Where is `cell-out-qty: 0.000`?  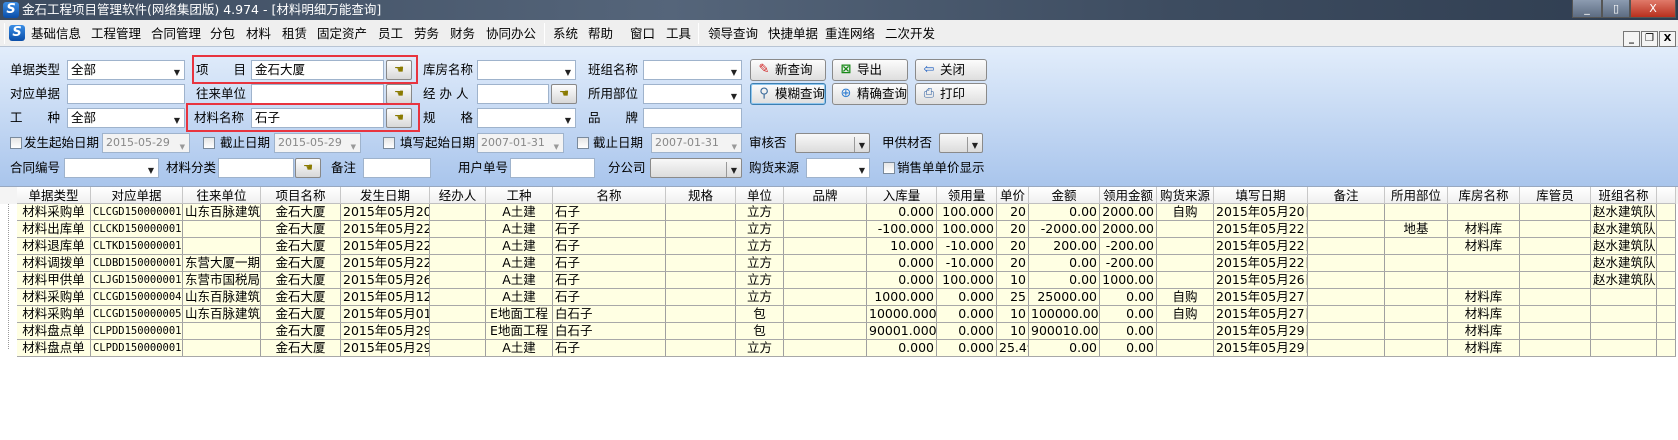 cell-out-qty: 0.000 is located at coordinates (967, 331).